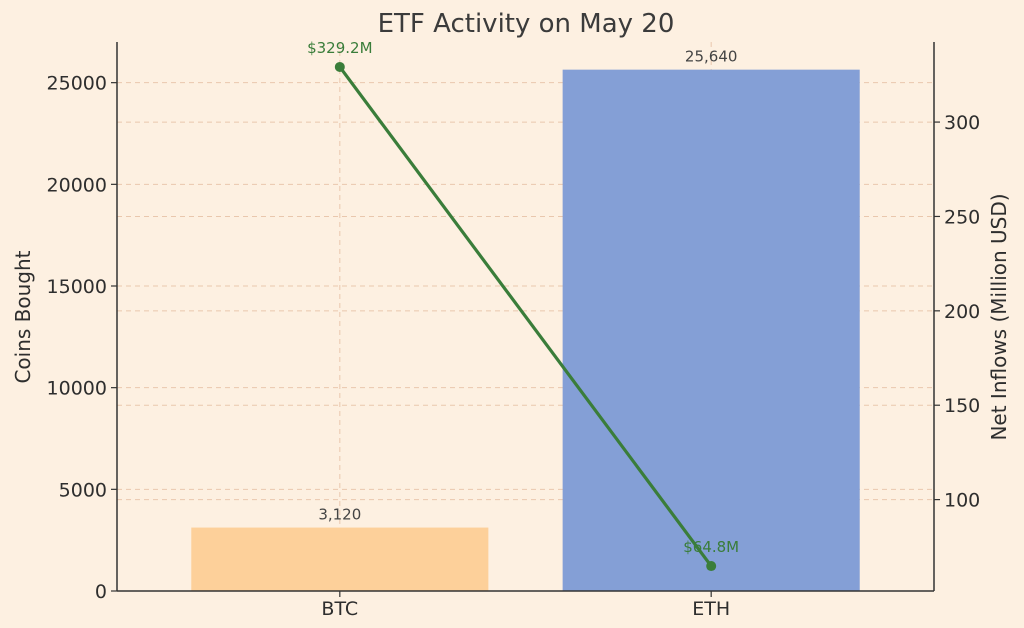 The image size is (1024, 628). What do you see at coordinates (339, 515) in the screenshot?
I see `bar-value-label: 3,120` at bounding box center [339, 515].